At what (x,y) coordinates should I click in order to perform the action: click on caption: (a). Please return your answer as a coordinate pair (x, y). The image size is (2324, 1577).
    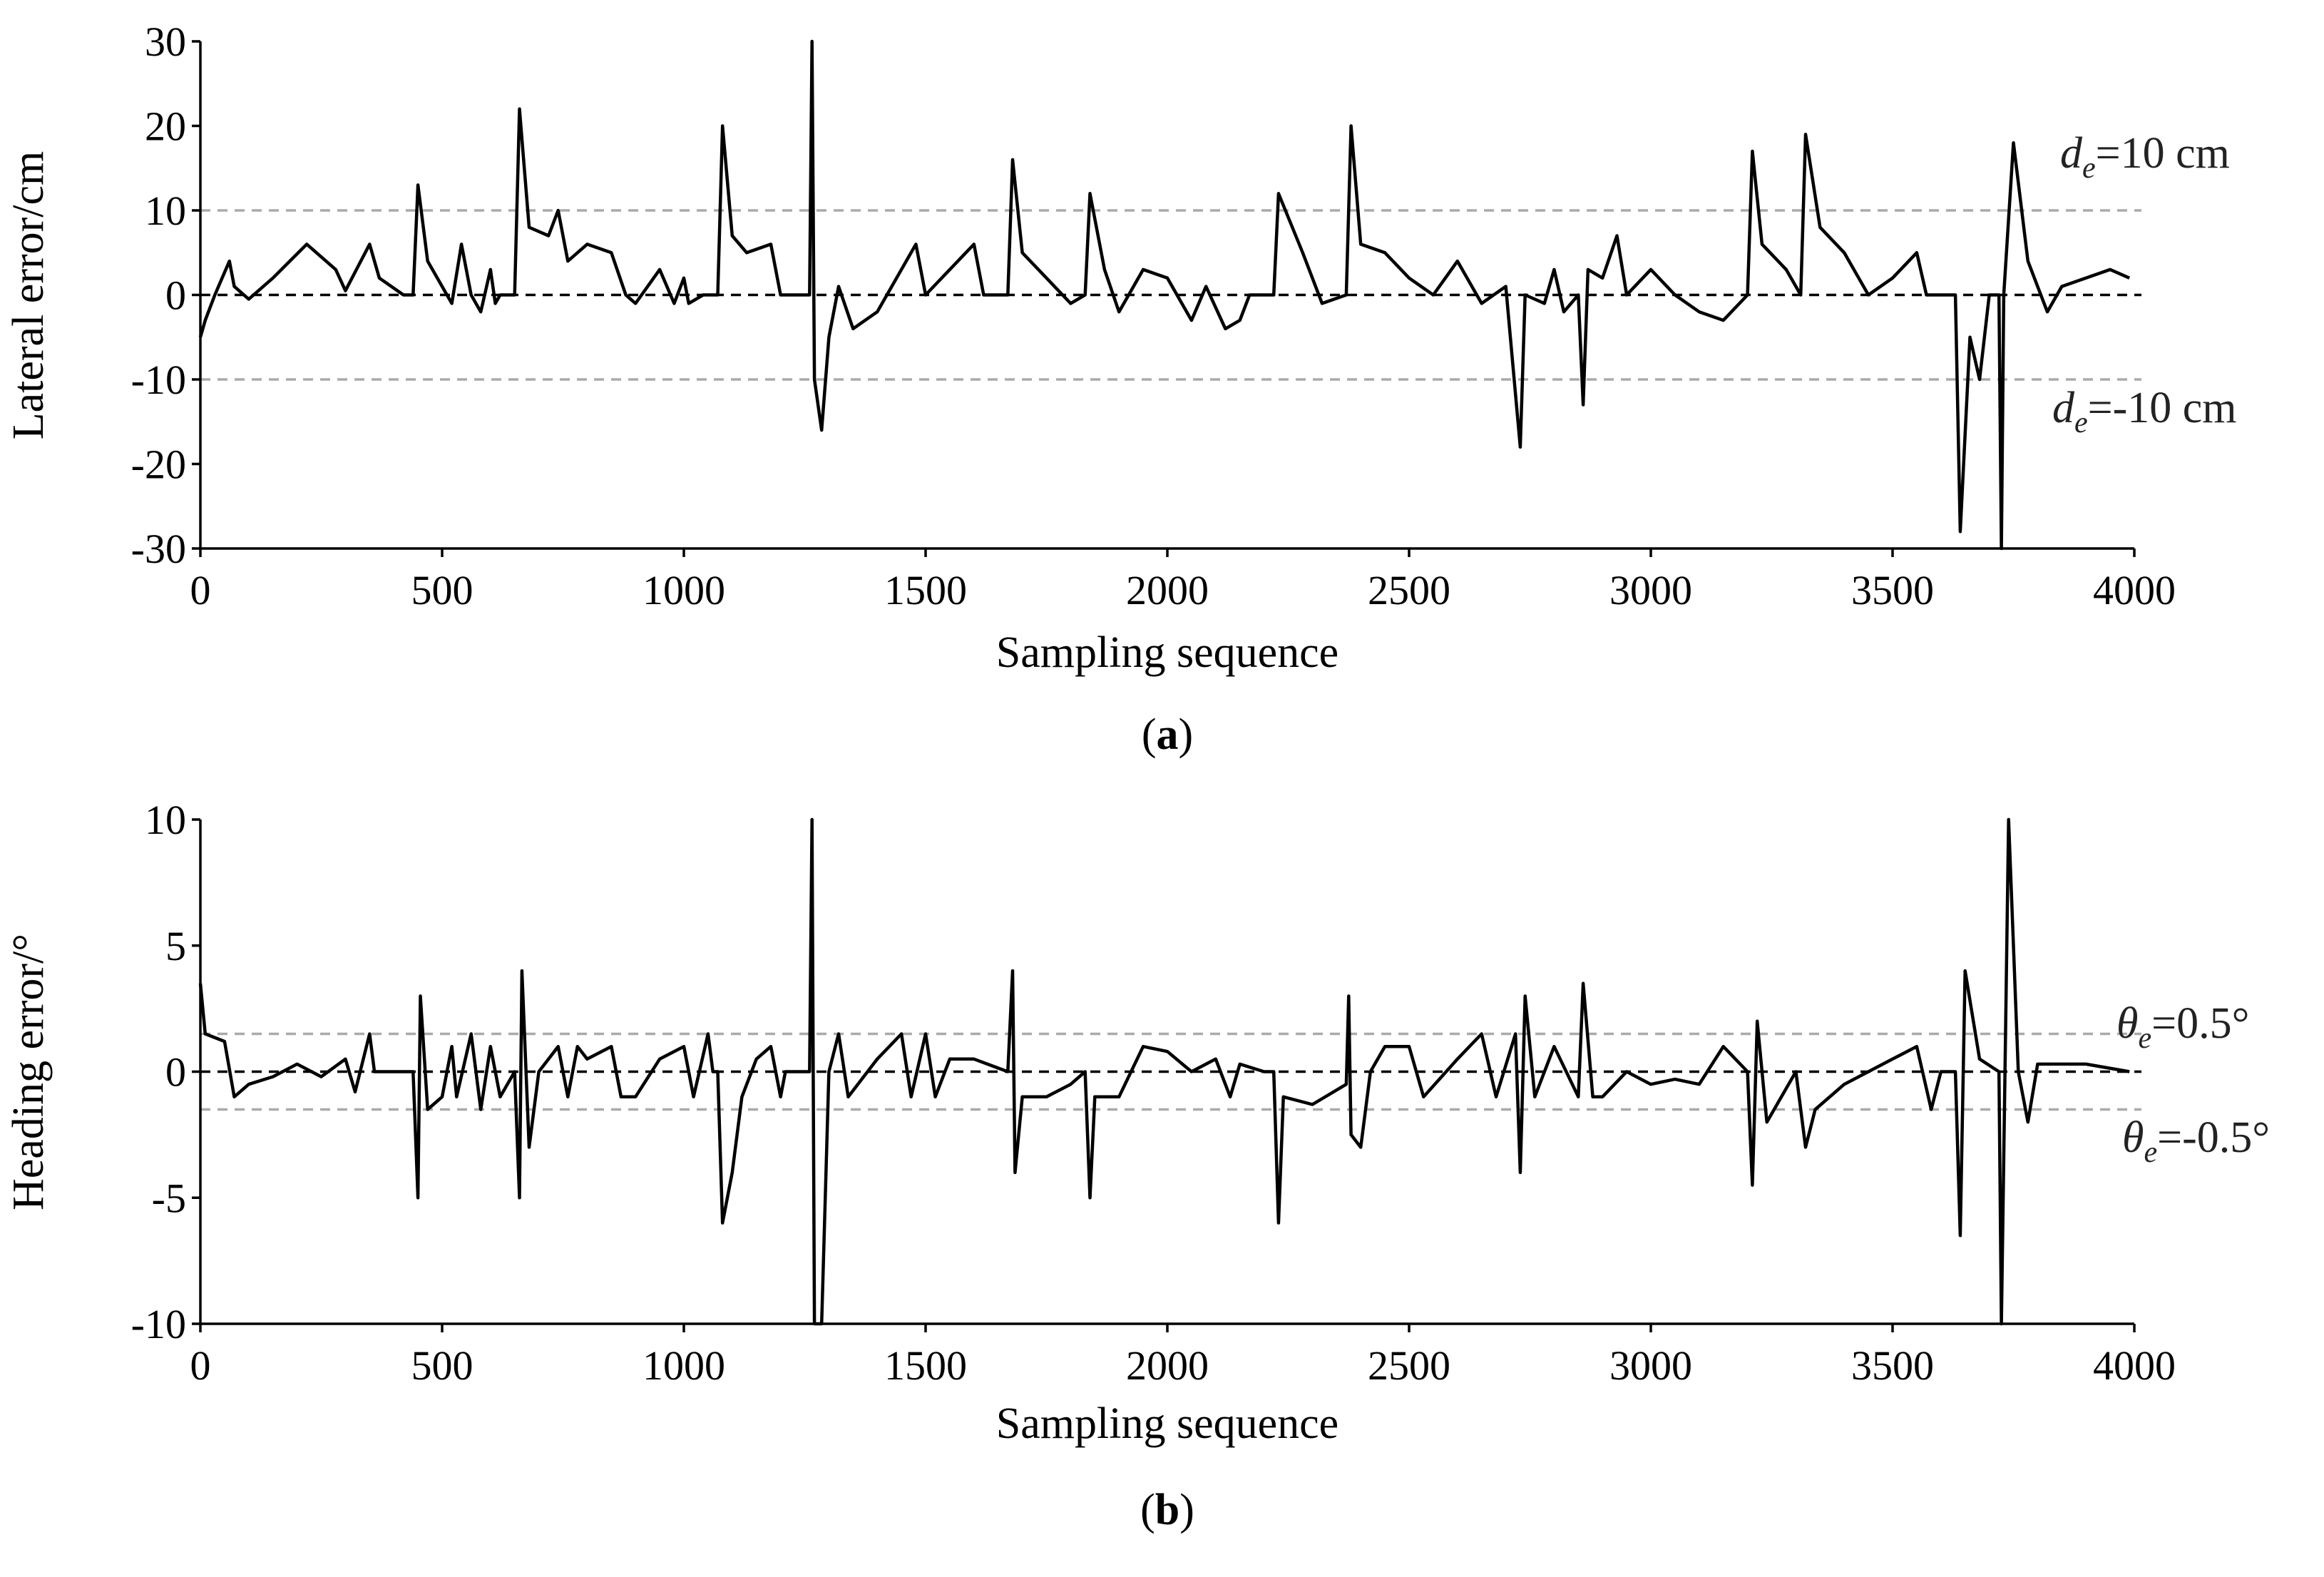
    Looking at the image, I should click on (1167, 734).